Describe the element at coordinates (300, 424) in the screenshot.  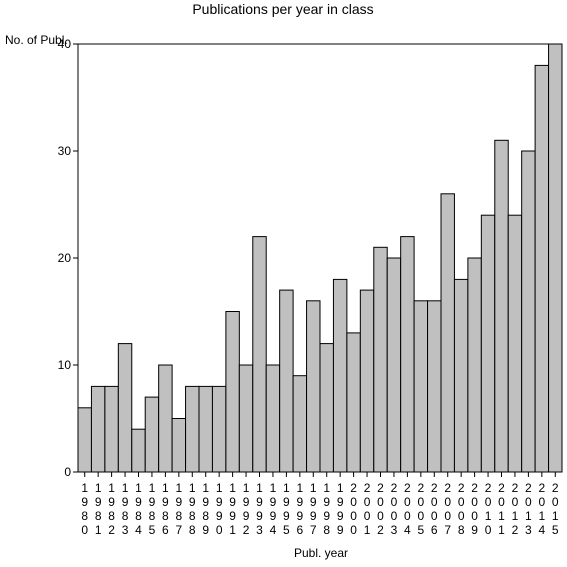
I see `bar-1996` at that location.